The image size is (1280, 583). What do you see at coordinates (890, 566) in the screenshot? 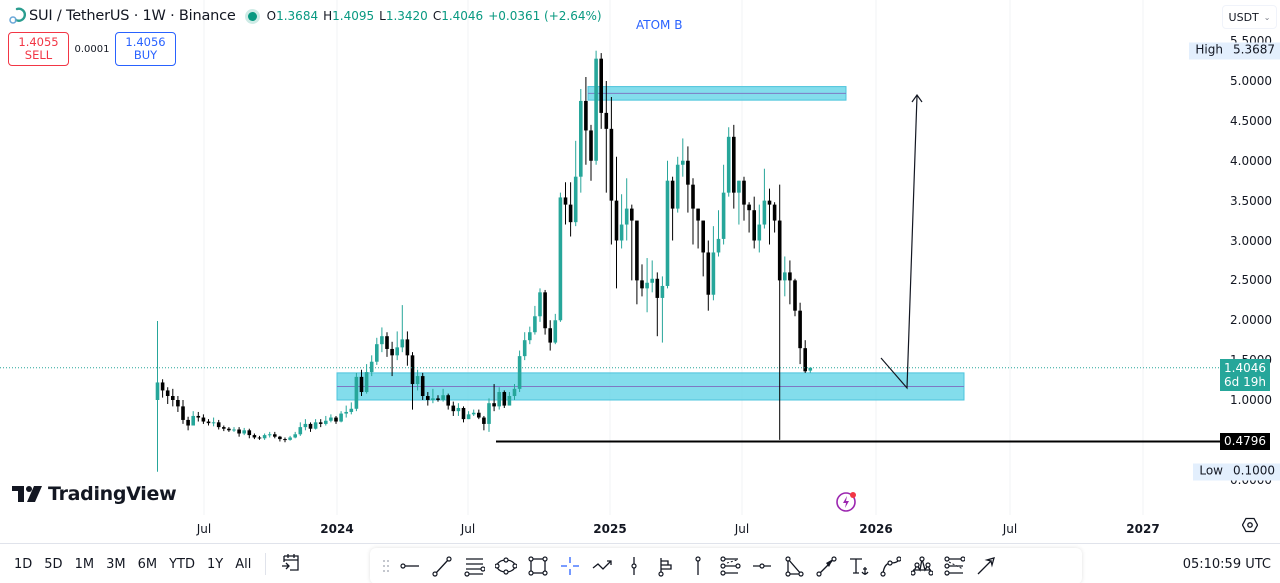
I see `tool-curve` at bounding box center [890, 566].